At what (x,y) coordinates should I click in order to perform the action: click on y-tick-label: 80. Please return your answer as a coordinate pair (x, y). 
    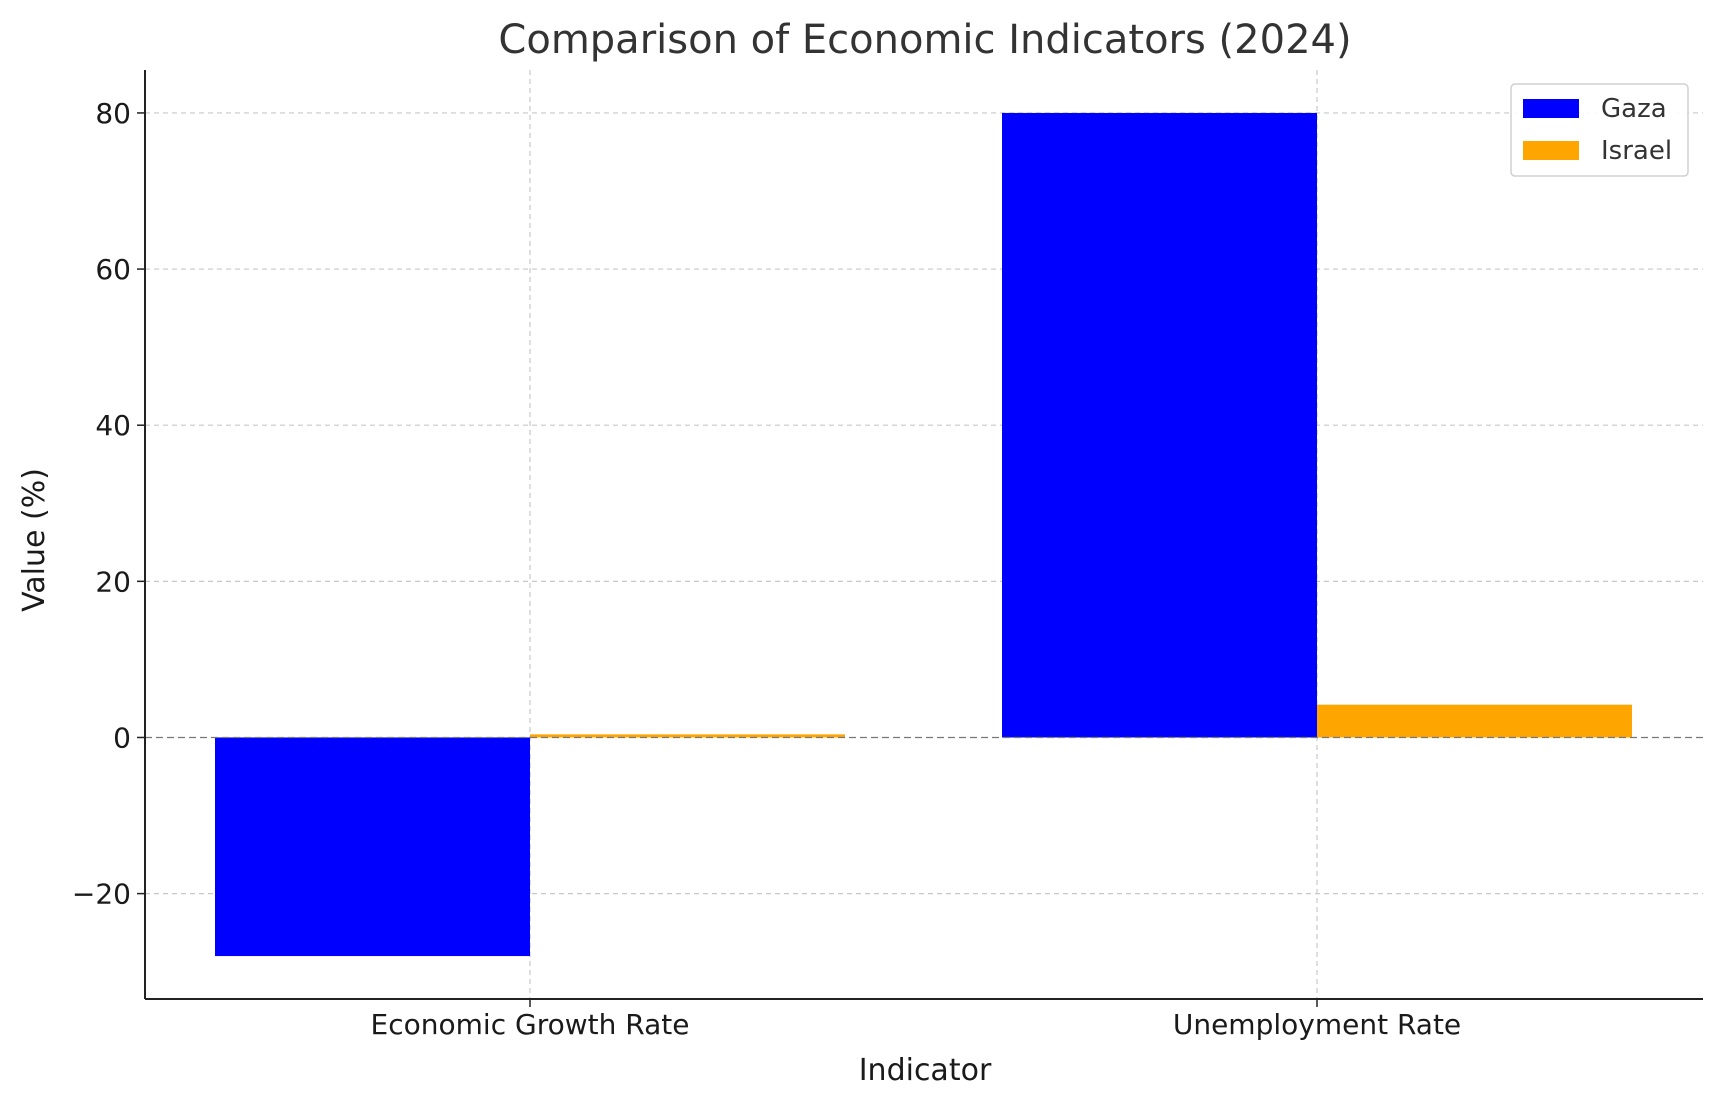
    Looking at the image, I should click on (113, 113).